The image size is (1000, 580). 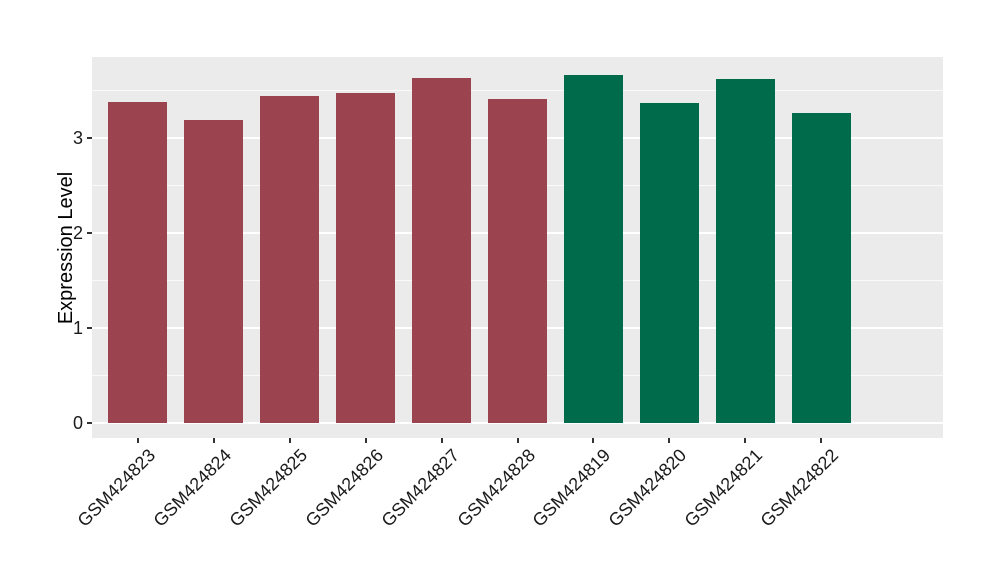 I want to click on bar-GSM424820, so click(x=669, y=262).